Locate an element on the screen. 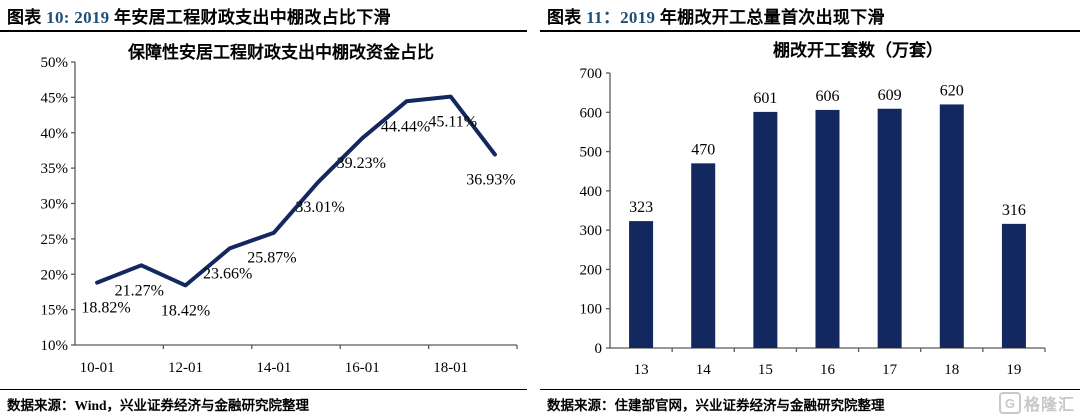 This screenshot has height=418, width=1080. svg-text: 21.27% is located at coordinates (139, 290).